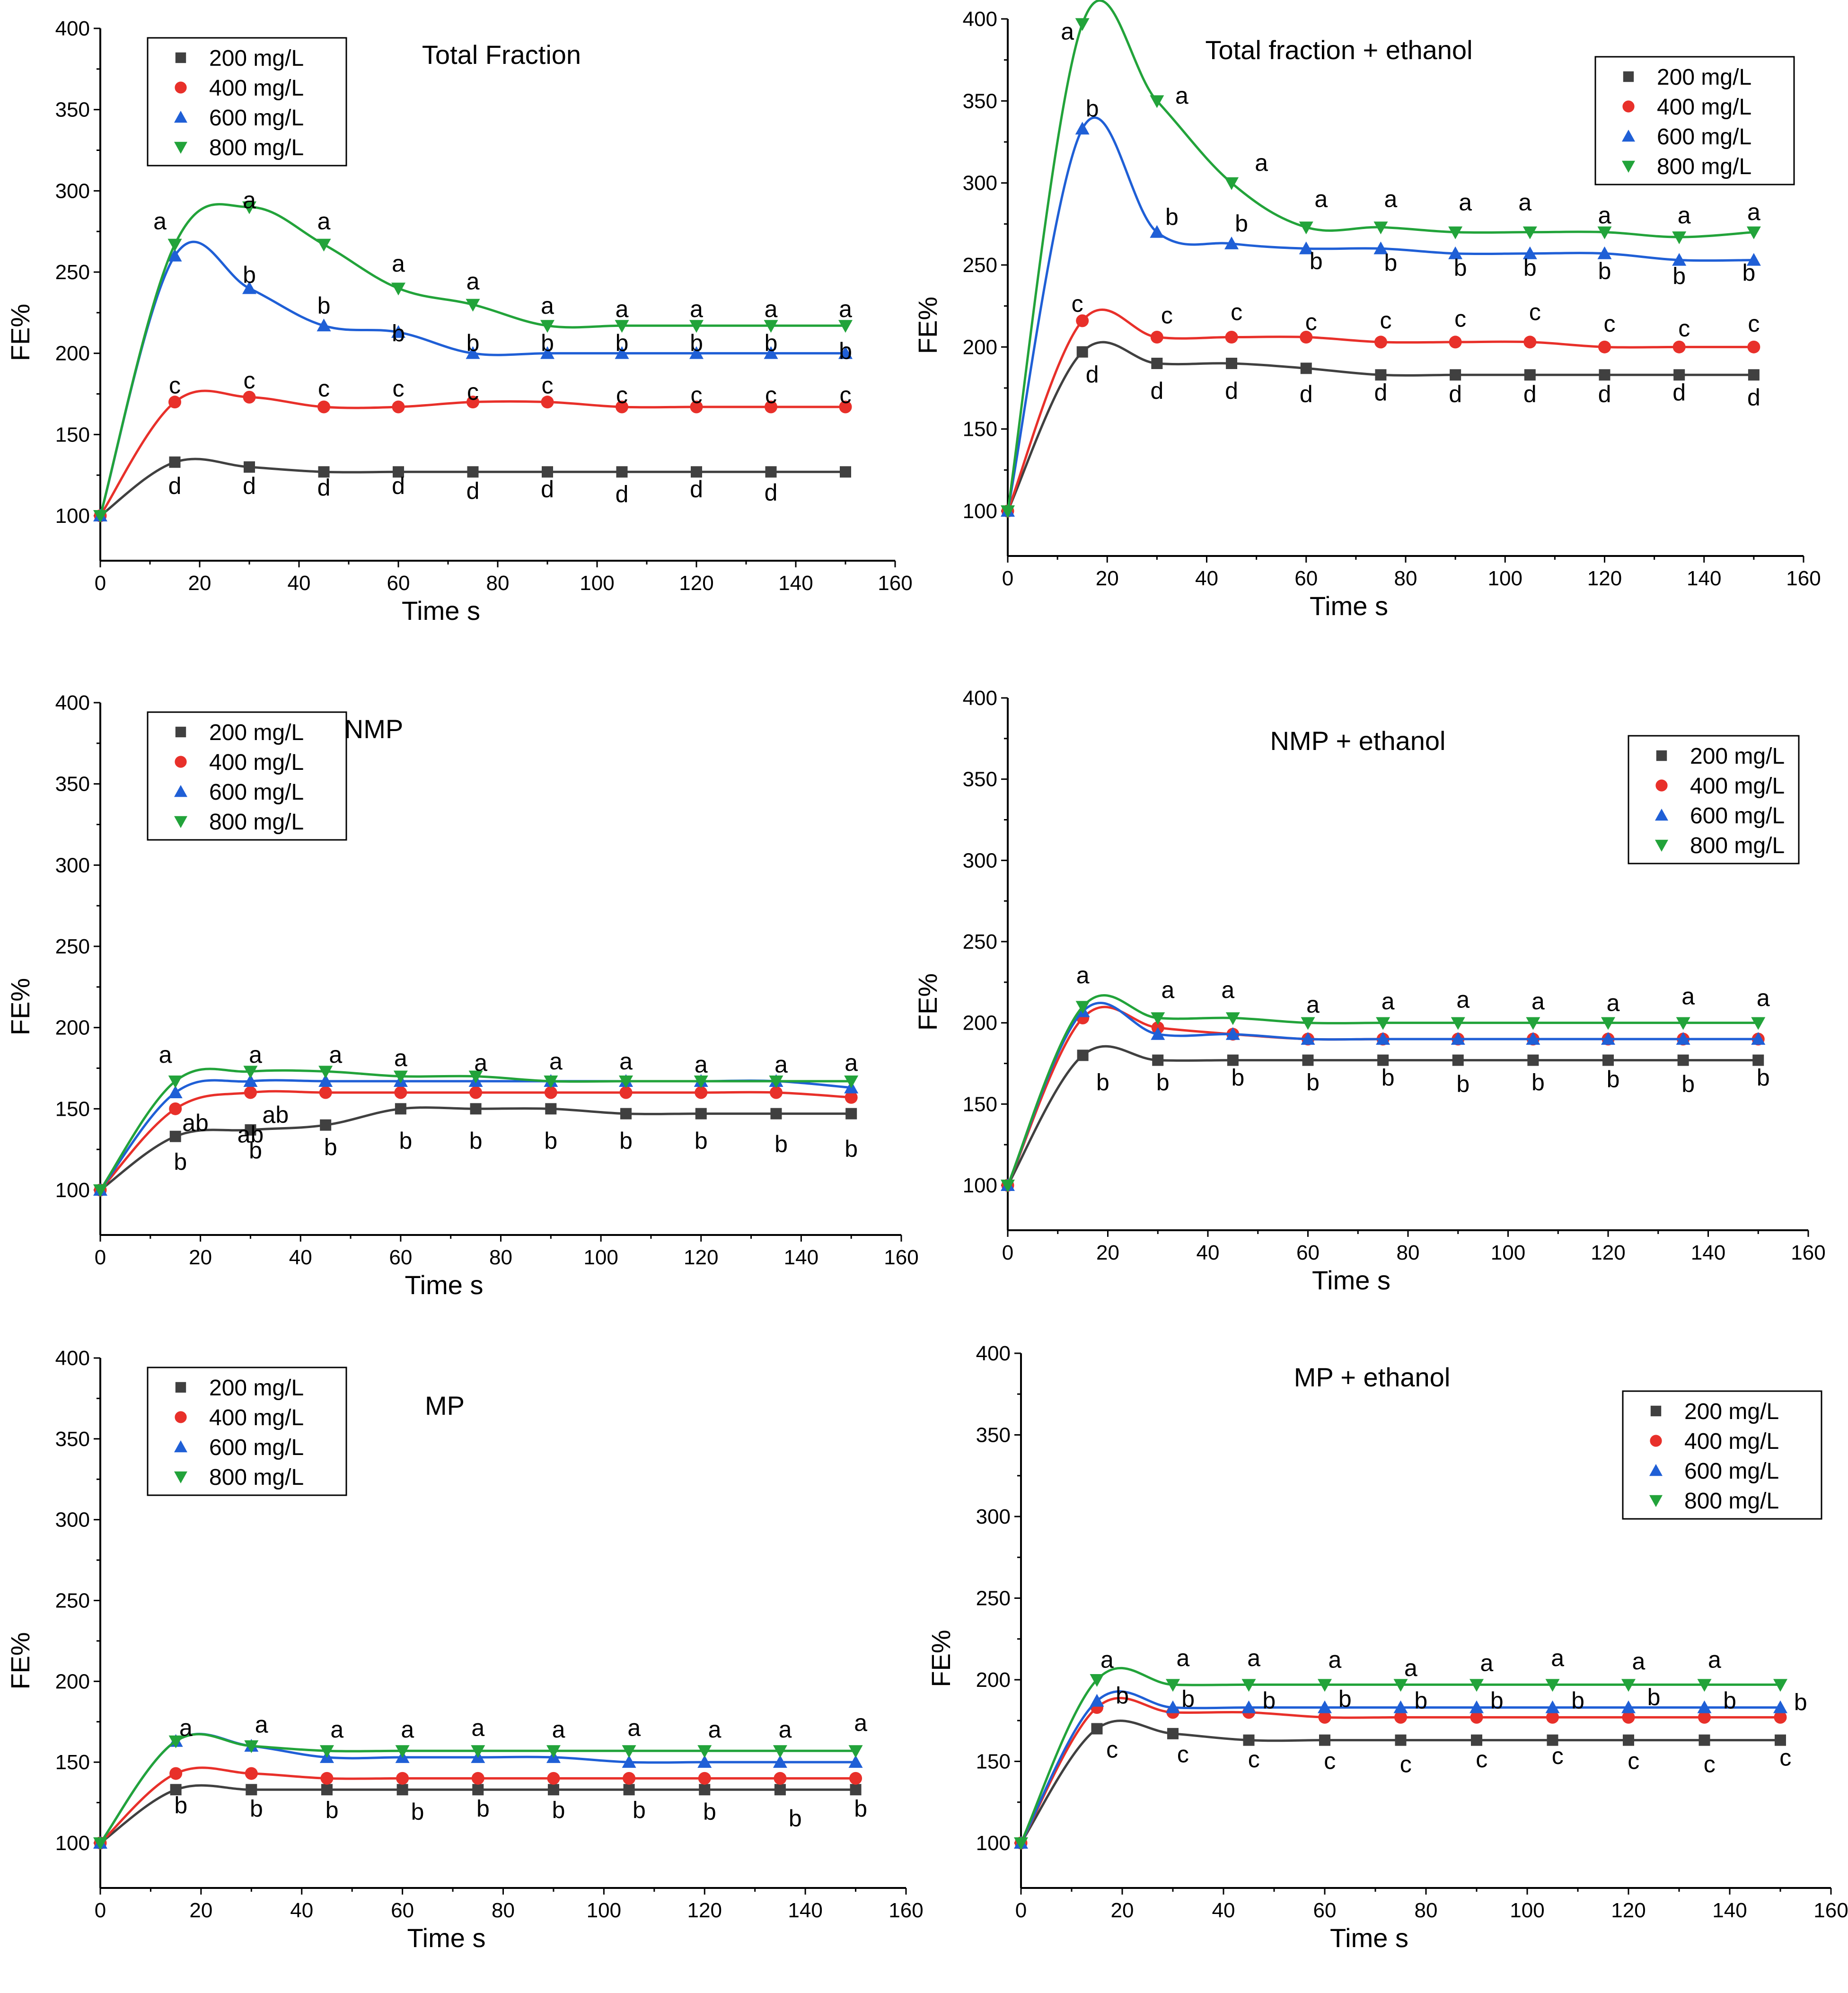 This screenshot has height=1993, width=1848. What do you see at coordinates (994, 1761) in the screenshot?
I see `y-tick-label: 150` at bounding box center [994, 1761].